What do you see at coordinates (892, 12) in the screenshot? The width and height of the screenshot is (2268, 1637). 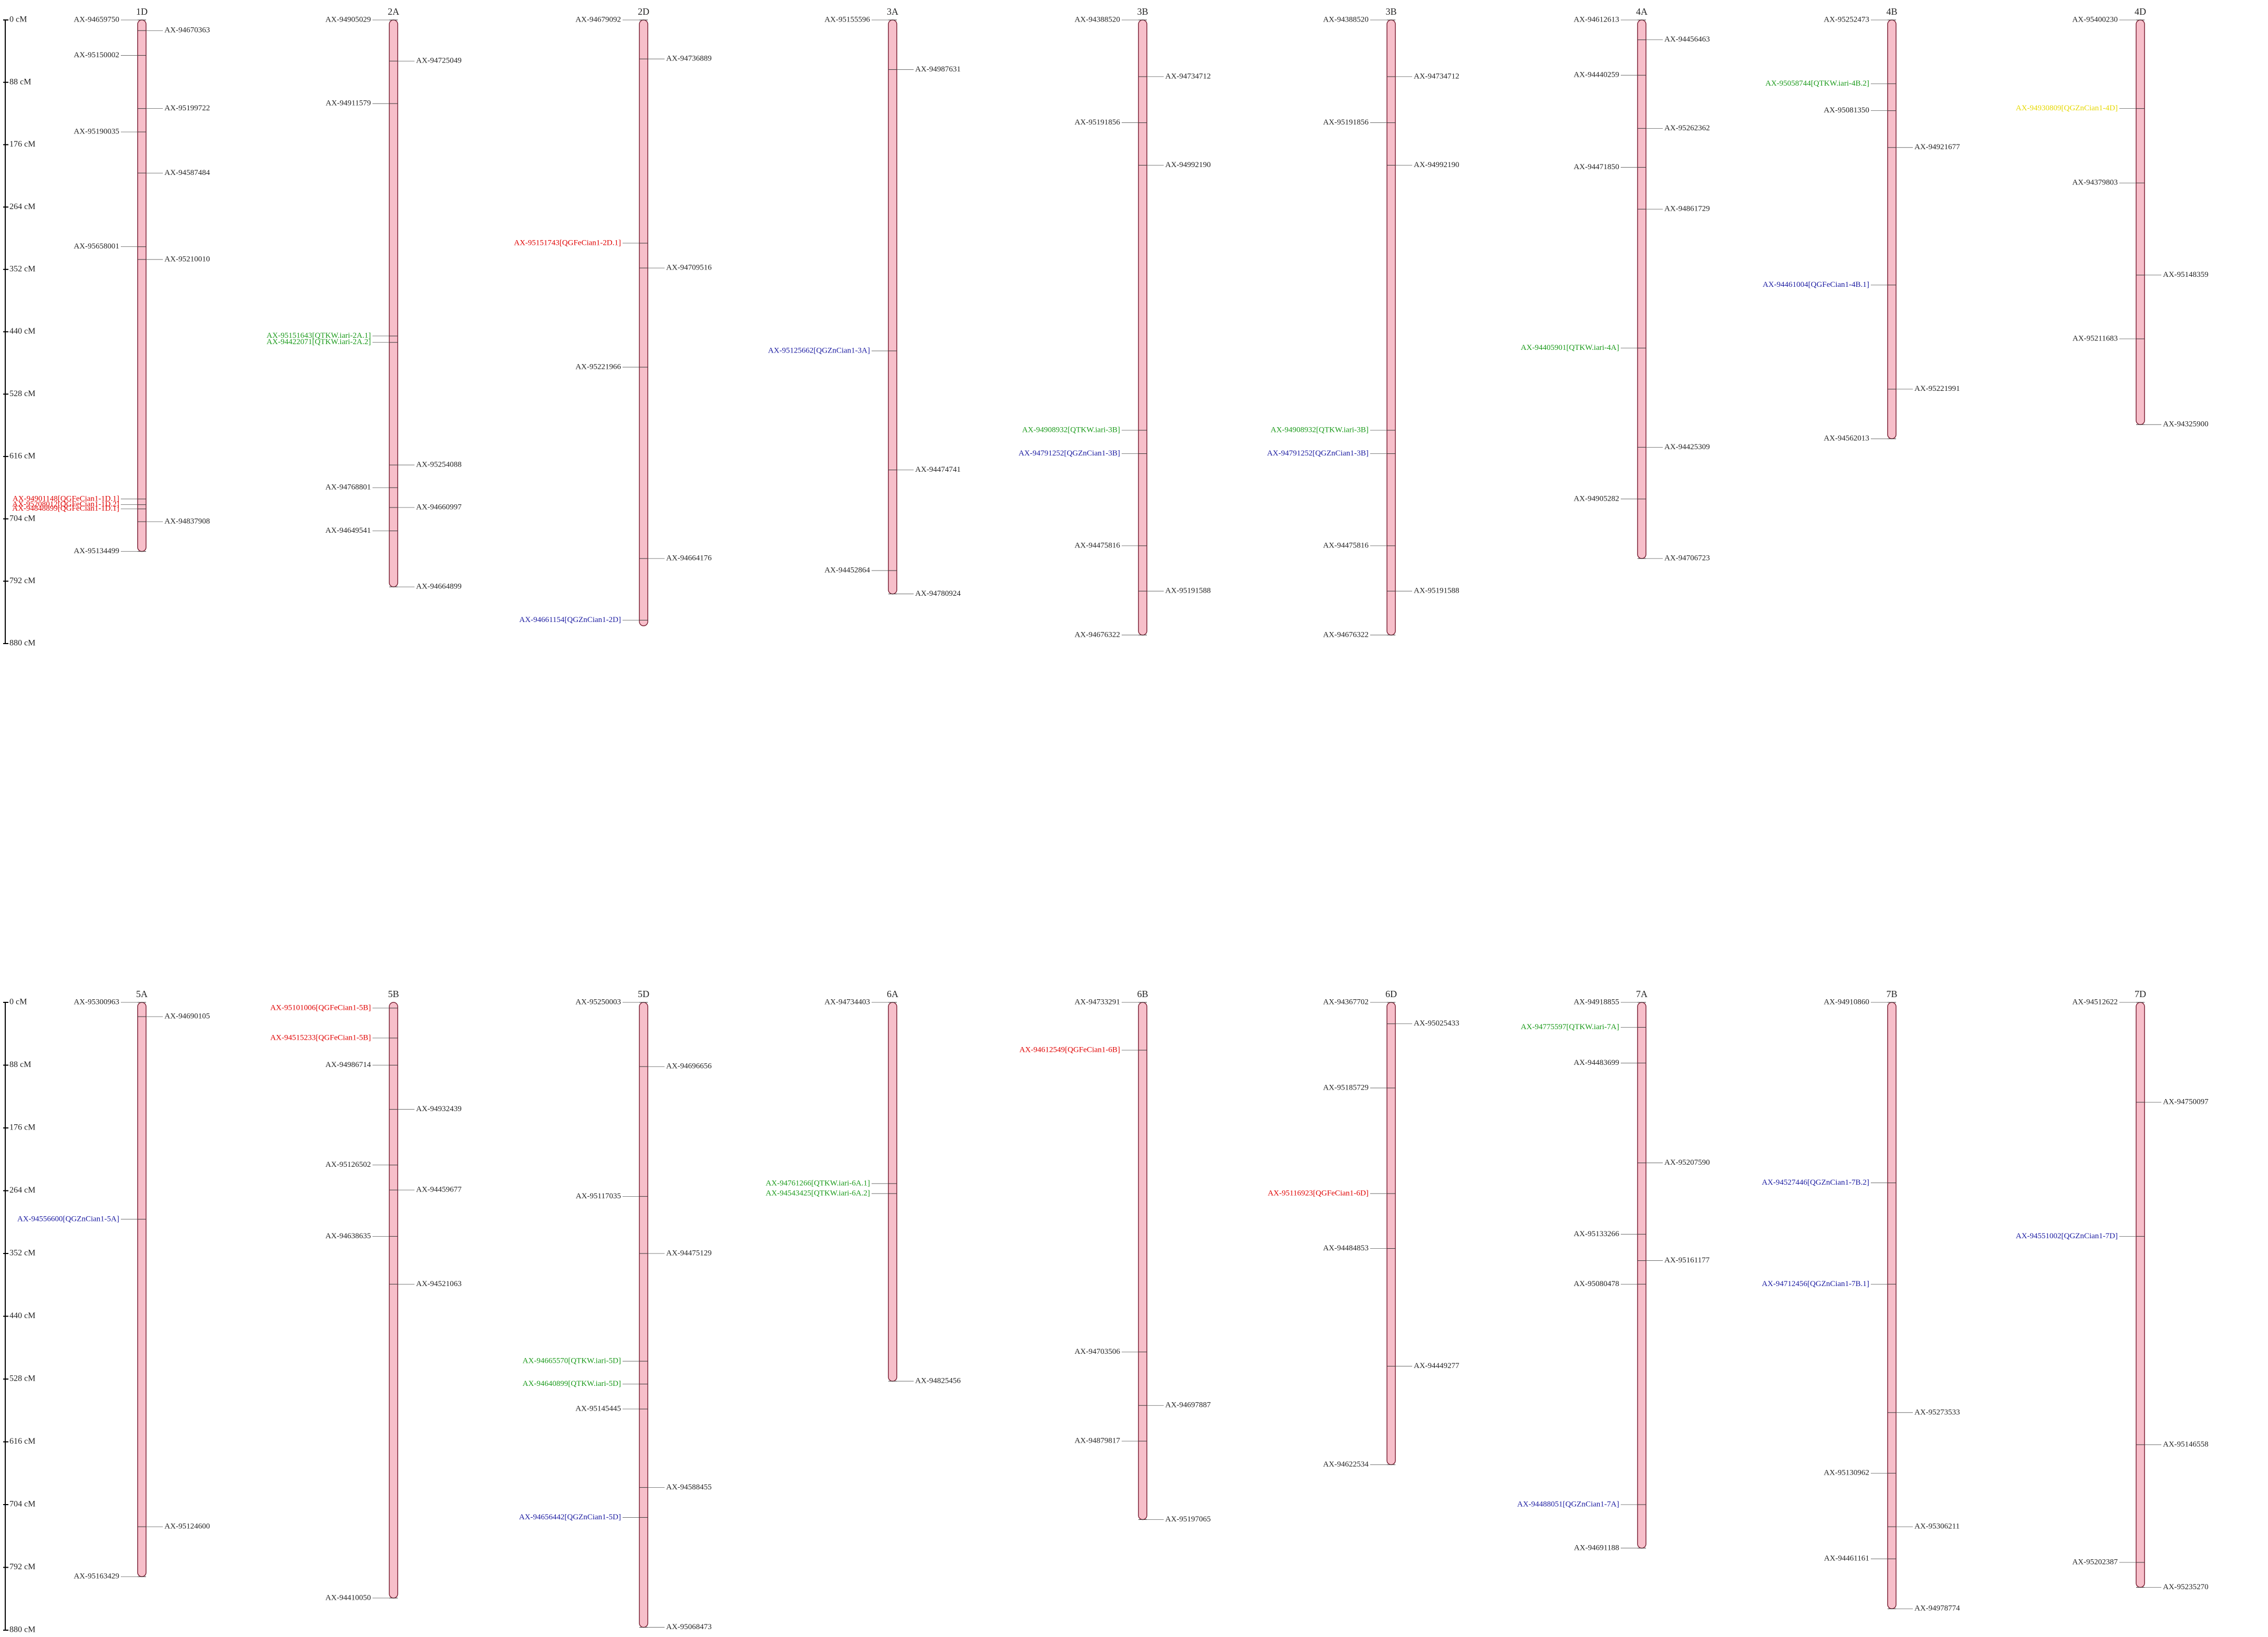 I see `chromosome-name: 3A` at bounding box center [892, 12].